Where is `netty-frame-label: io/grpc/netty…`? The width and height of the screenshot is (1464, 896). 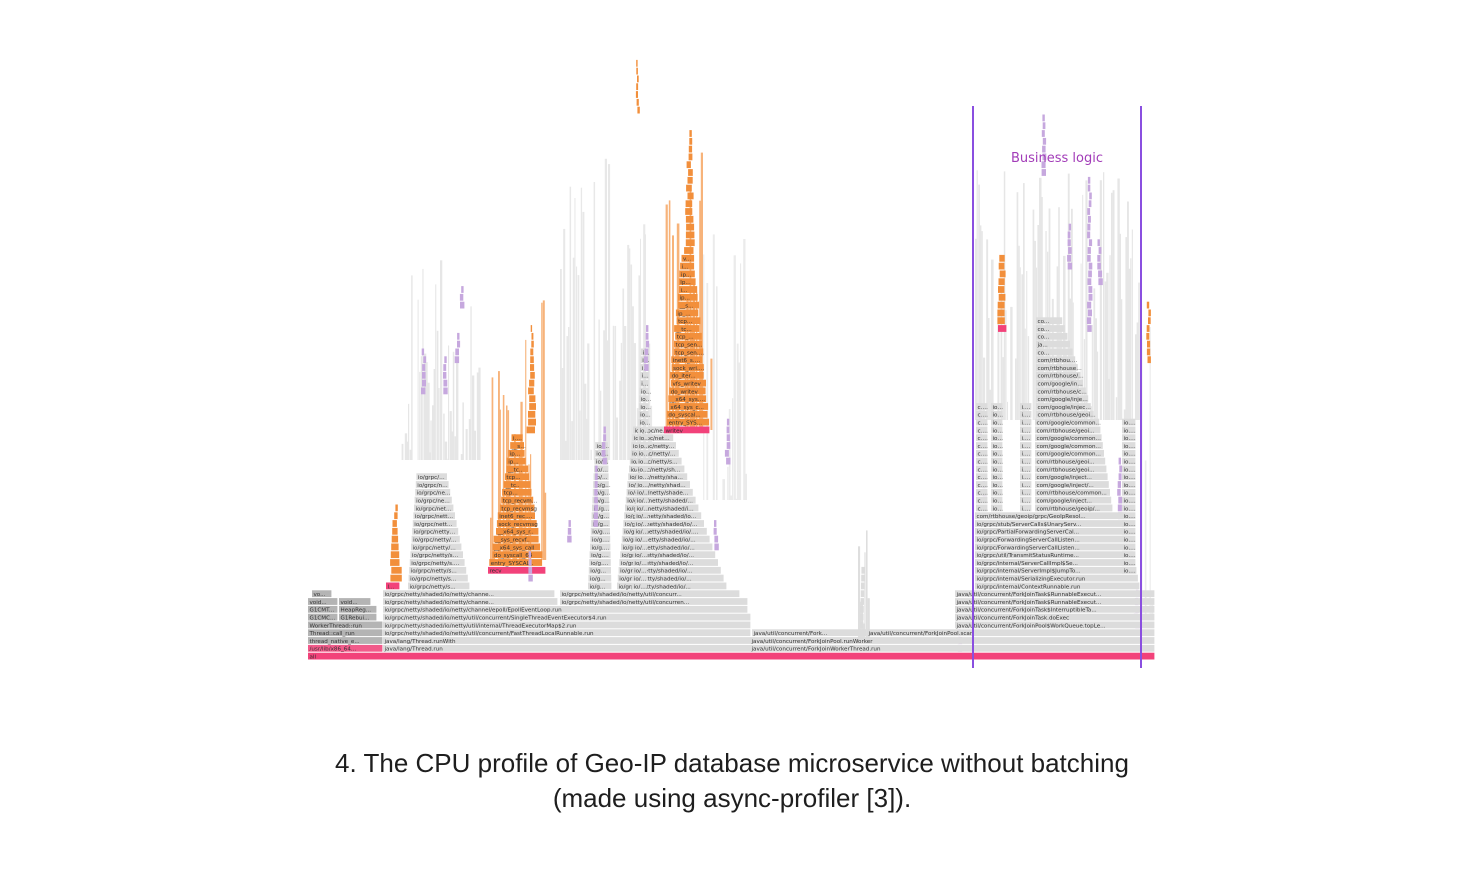
netty-frame-label: io/grpc/netty… is located at coordinates (654, 447).